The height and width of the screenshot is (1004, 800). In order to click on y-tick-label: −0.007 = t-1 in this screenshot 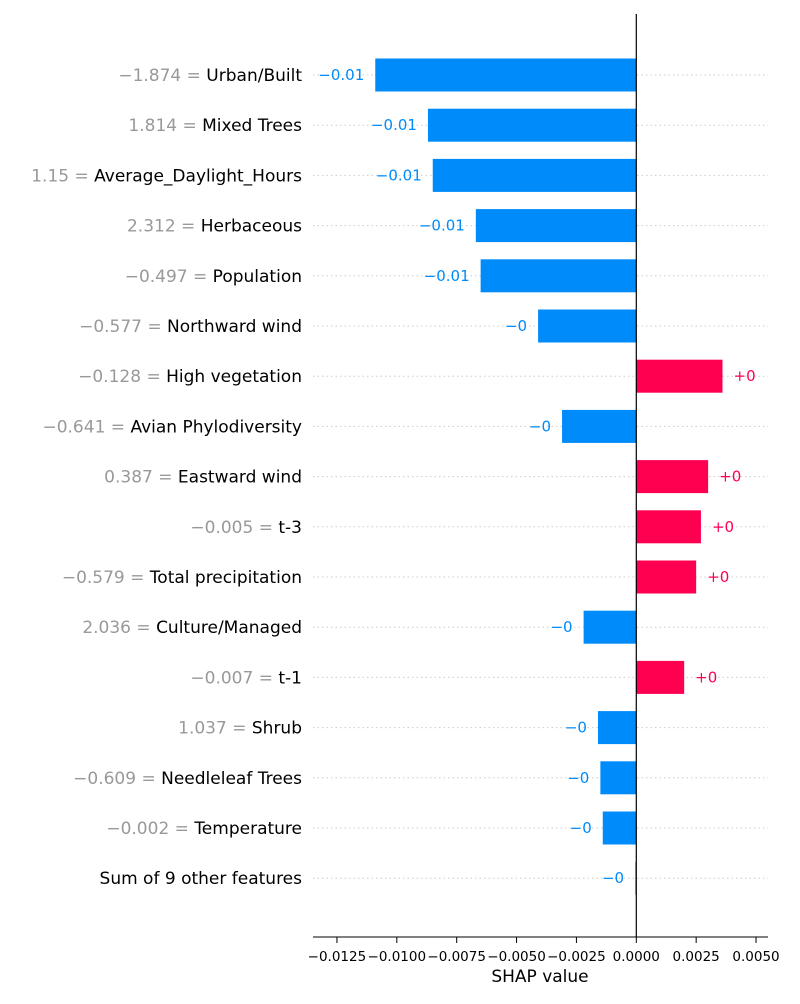, I will do `click(246, 678)`.